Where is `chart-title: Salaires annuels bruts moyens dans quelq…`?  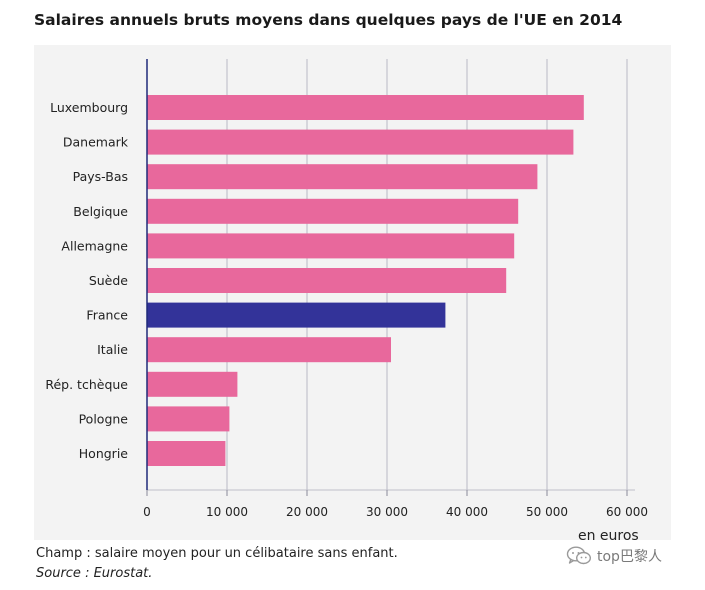 chart-title: Salaires annuels bruts moyens dans quelq… is located at coordinates (328, 20).